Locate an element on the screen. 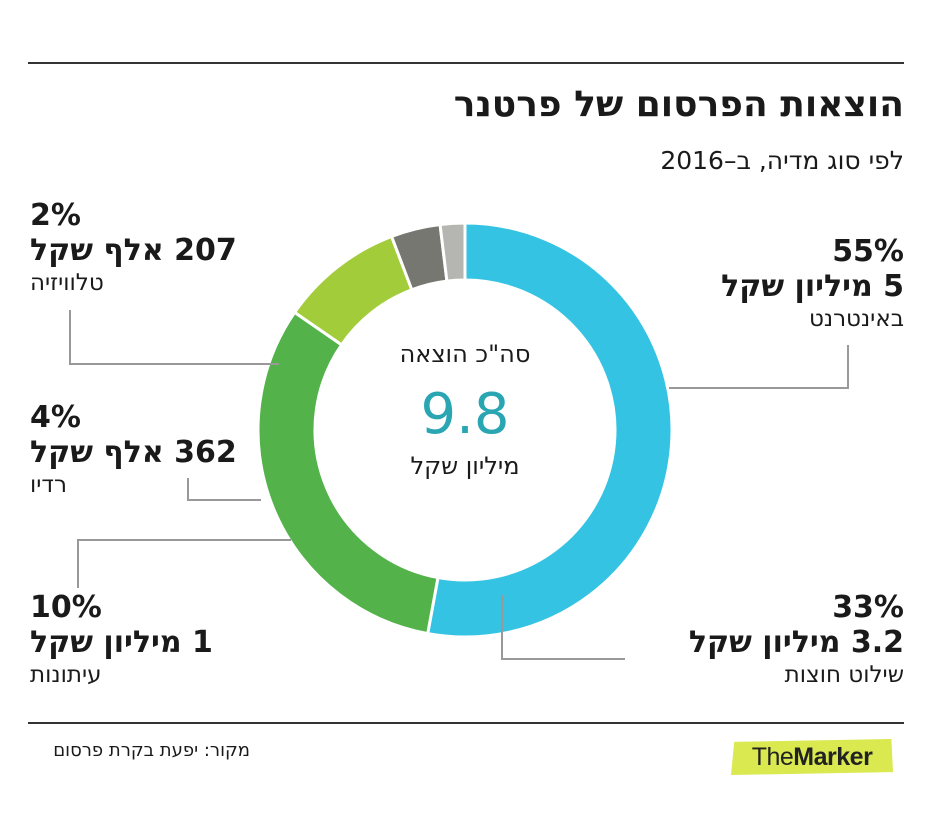 This screenshot has height=822, width=936. newspapers-percent: 10% is located at coordinates (66, 607).